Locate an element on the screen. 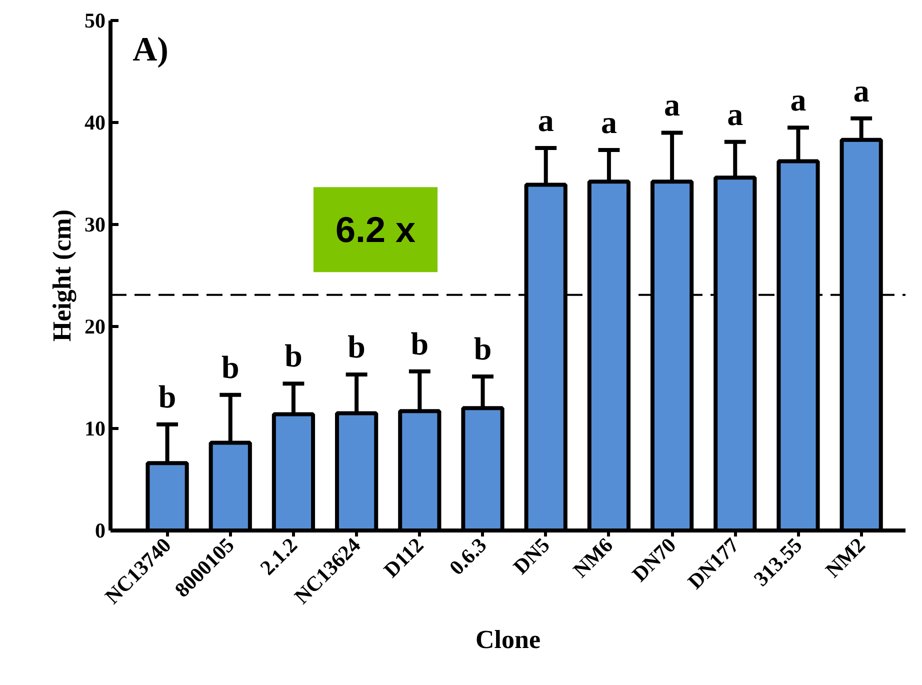 This screenshot has height=685, width=922. y-axis-title: Height (cm) is located at coordinates (62, 275).